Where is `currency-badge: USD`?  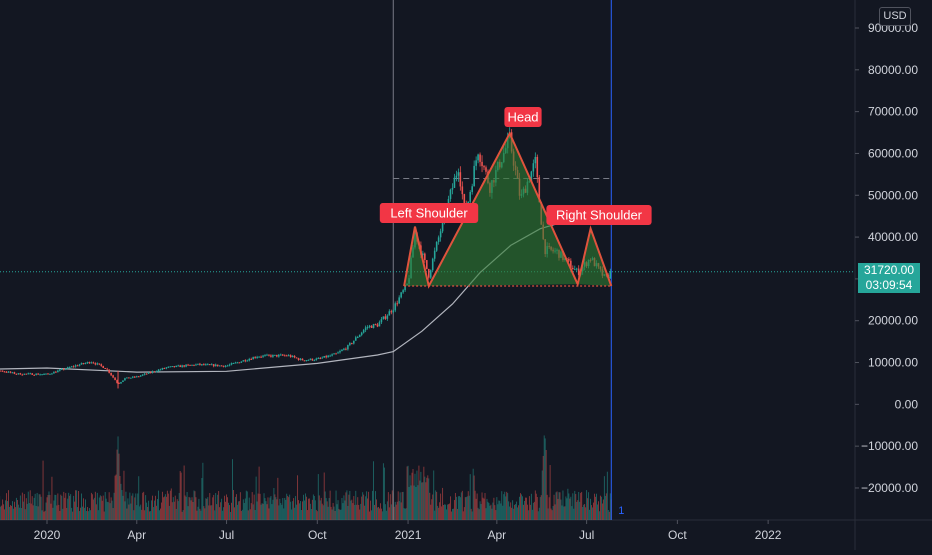 currency-badge: USD is located at coordinates (895, 16).